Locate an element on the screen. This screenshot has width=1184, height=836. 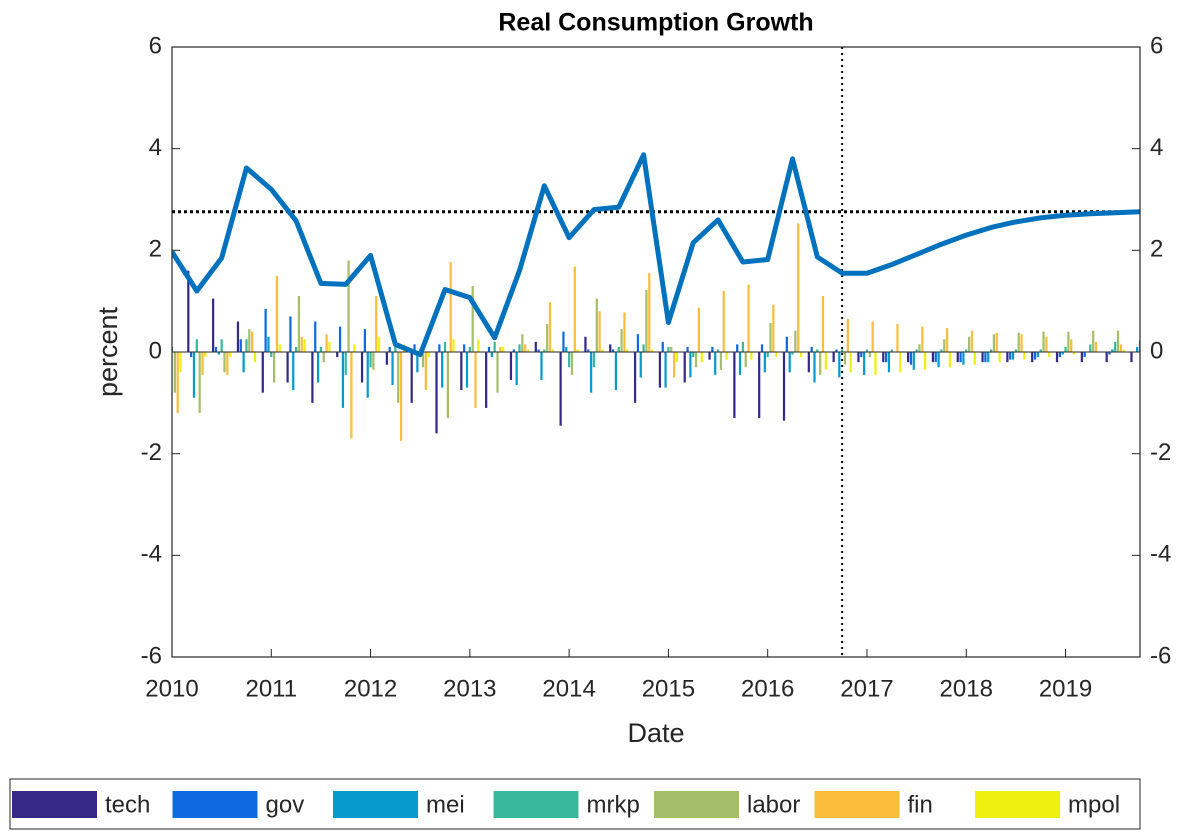
legend-swatch is located at coordinates (536, 804).